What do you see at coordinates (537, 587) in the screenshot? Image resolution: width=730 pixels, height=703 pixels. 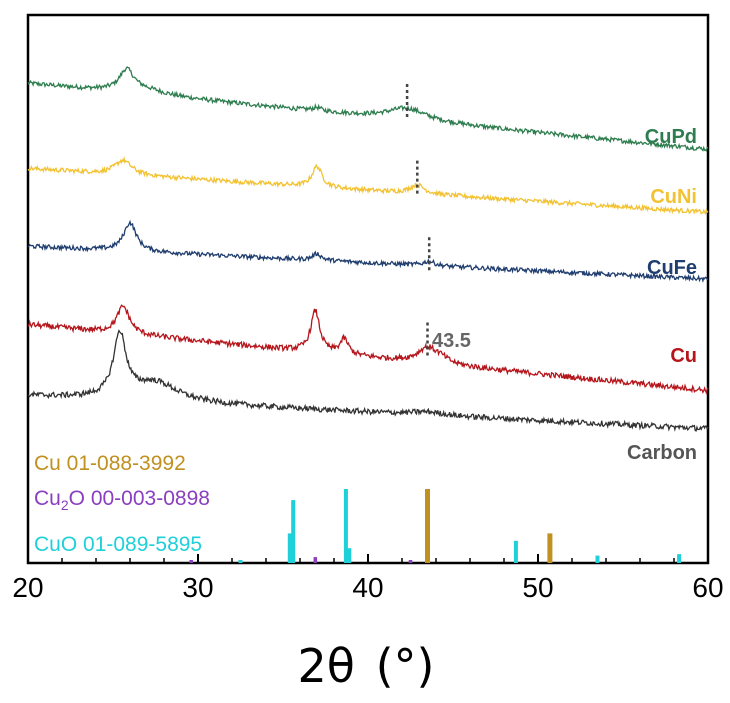 I see `x-tick-label-50: 50` at bounding box center [537, 587].